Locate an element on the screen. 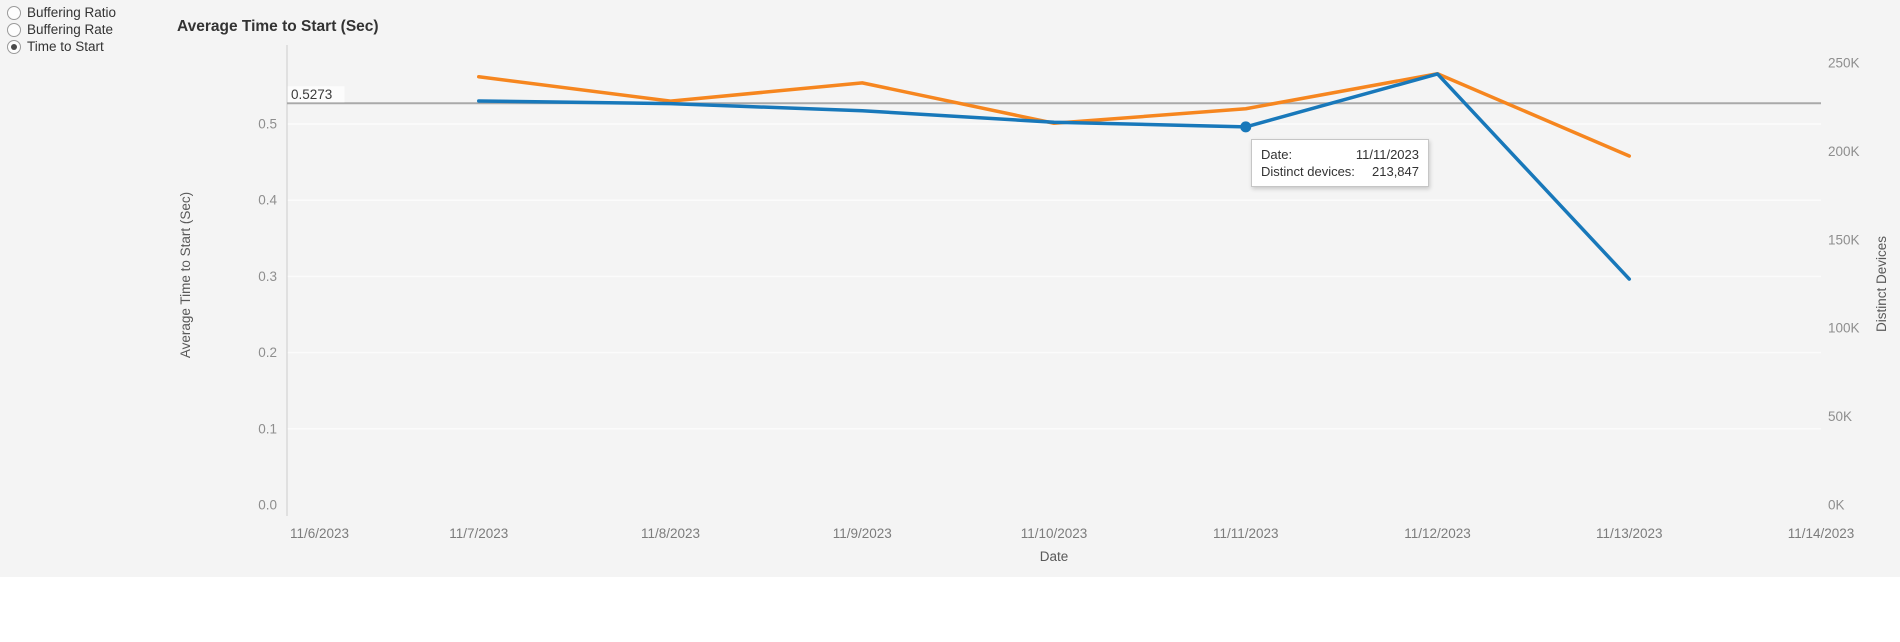  series-line-selected-measurement is located at coordinates (1054, 114).